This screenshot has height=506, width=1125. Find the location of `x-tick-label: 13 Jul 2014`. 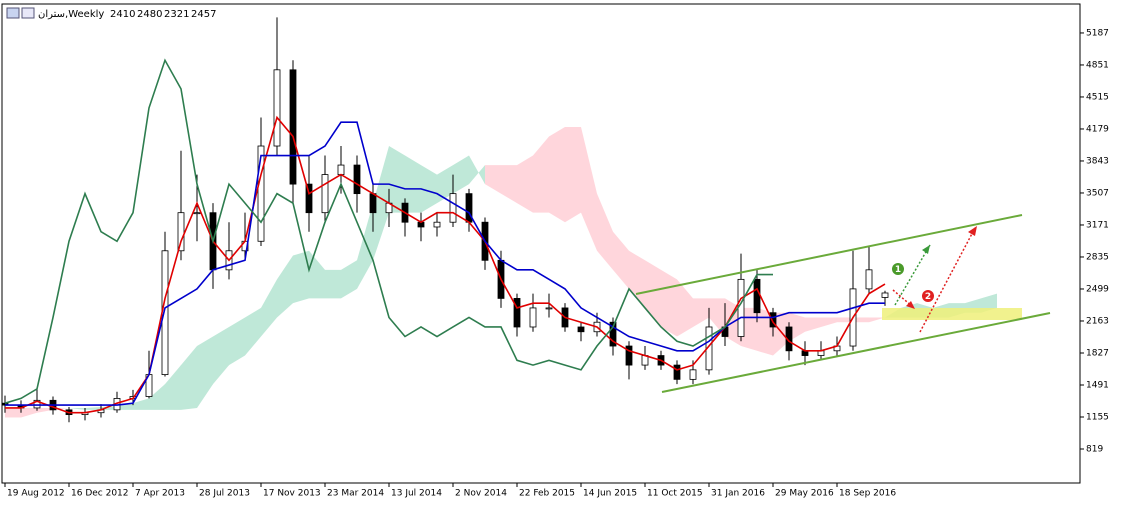

x-tick-label: 13 Jul 2014 is located at coordinates (416, 494).